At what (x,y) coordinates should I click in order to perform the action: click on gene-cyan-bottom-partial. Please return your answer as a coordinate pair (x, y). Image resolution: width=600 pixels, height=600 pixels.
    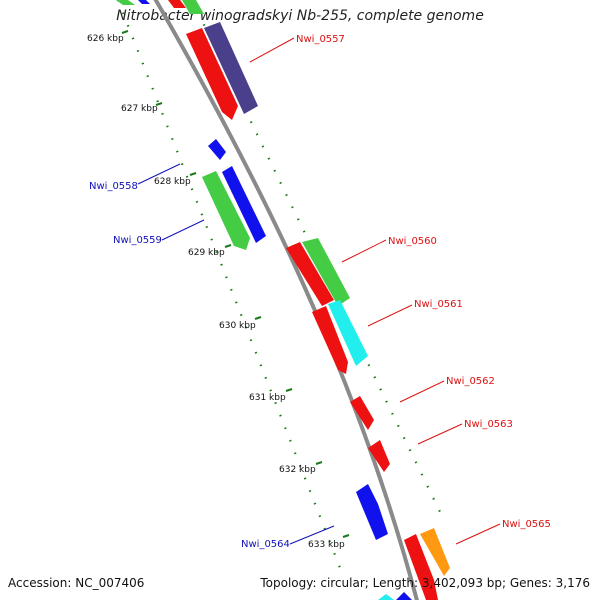
    Looking at the image, I should click on (386, 597).